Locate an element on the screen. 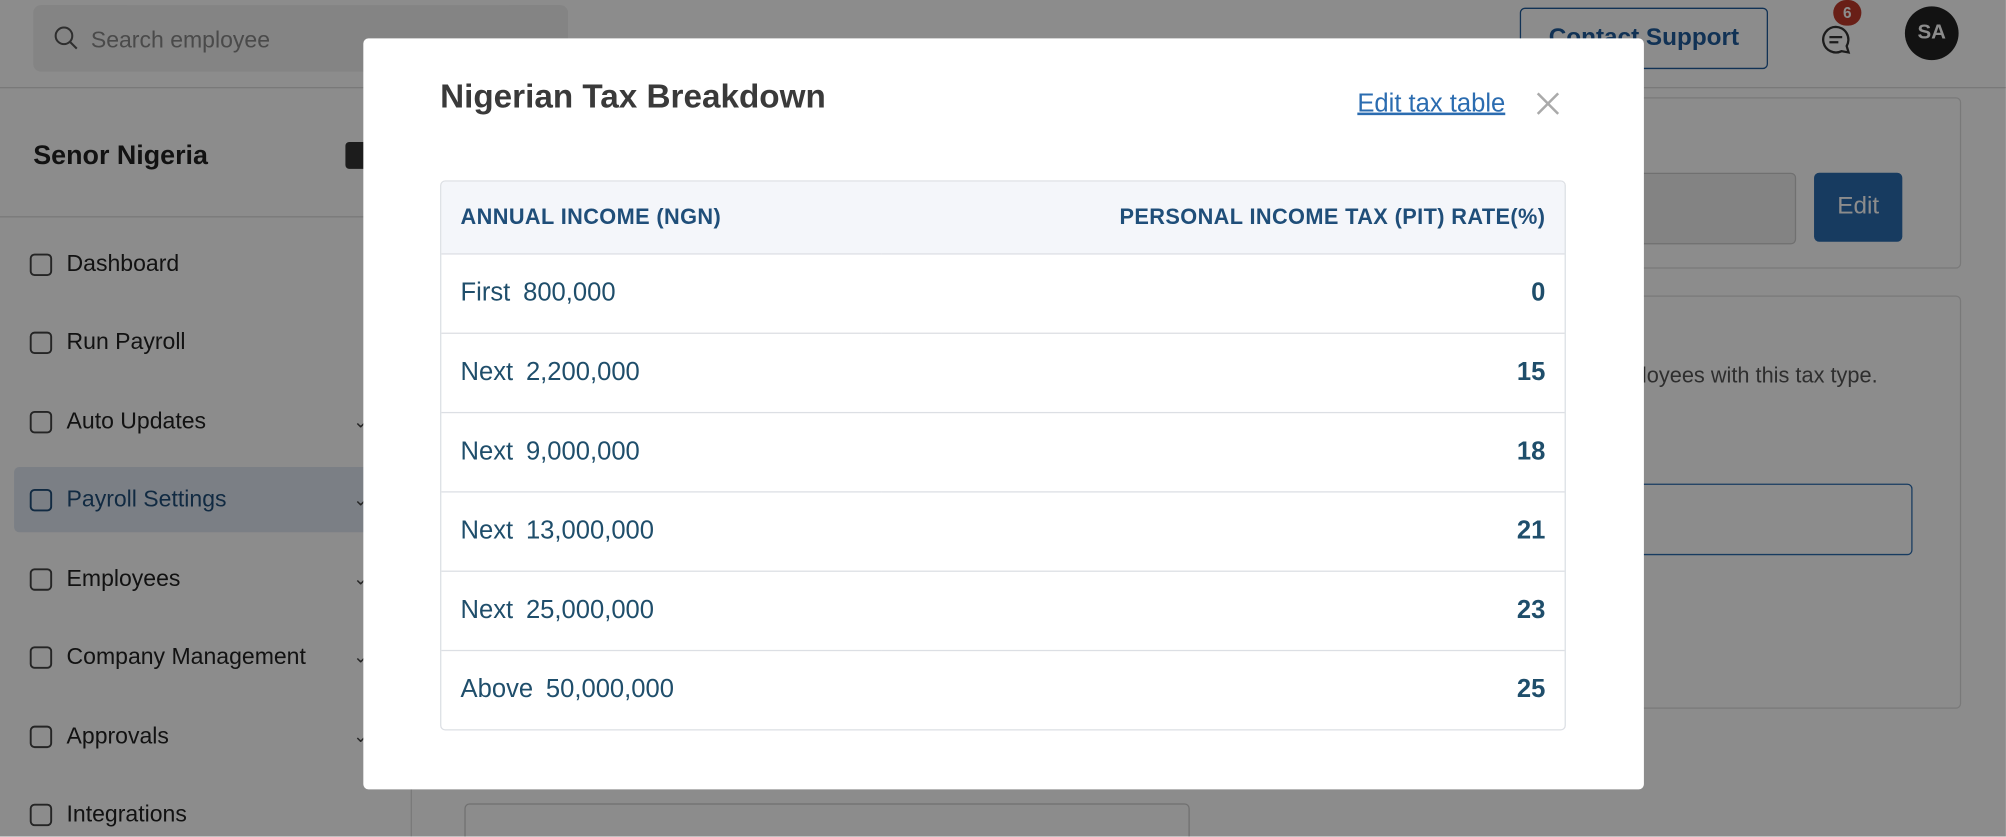 The image size is (2006, 837). income-amount: 2,200,000 is located at coordinates (582, 372).